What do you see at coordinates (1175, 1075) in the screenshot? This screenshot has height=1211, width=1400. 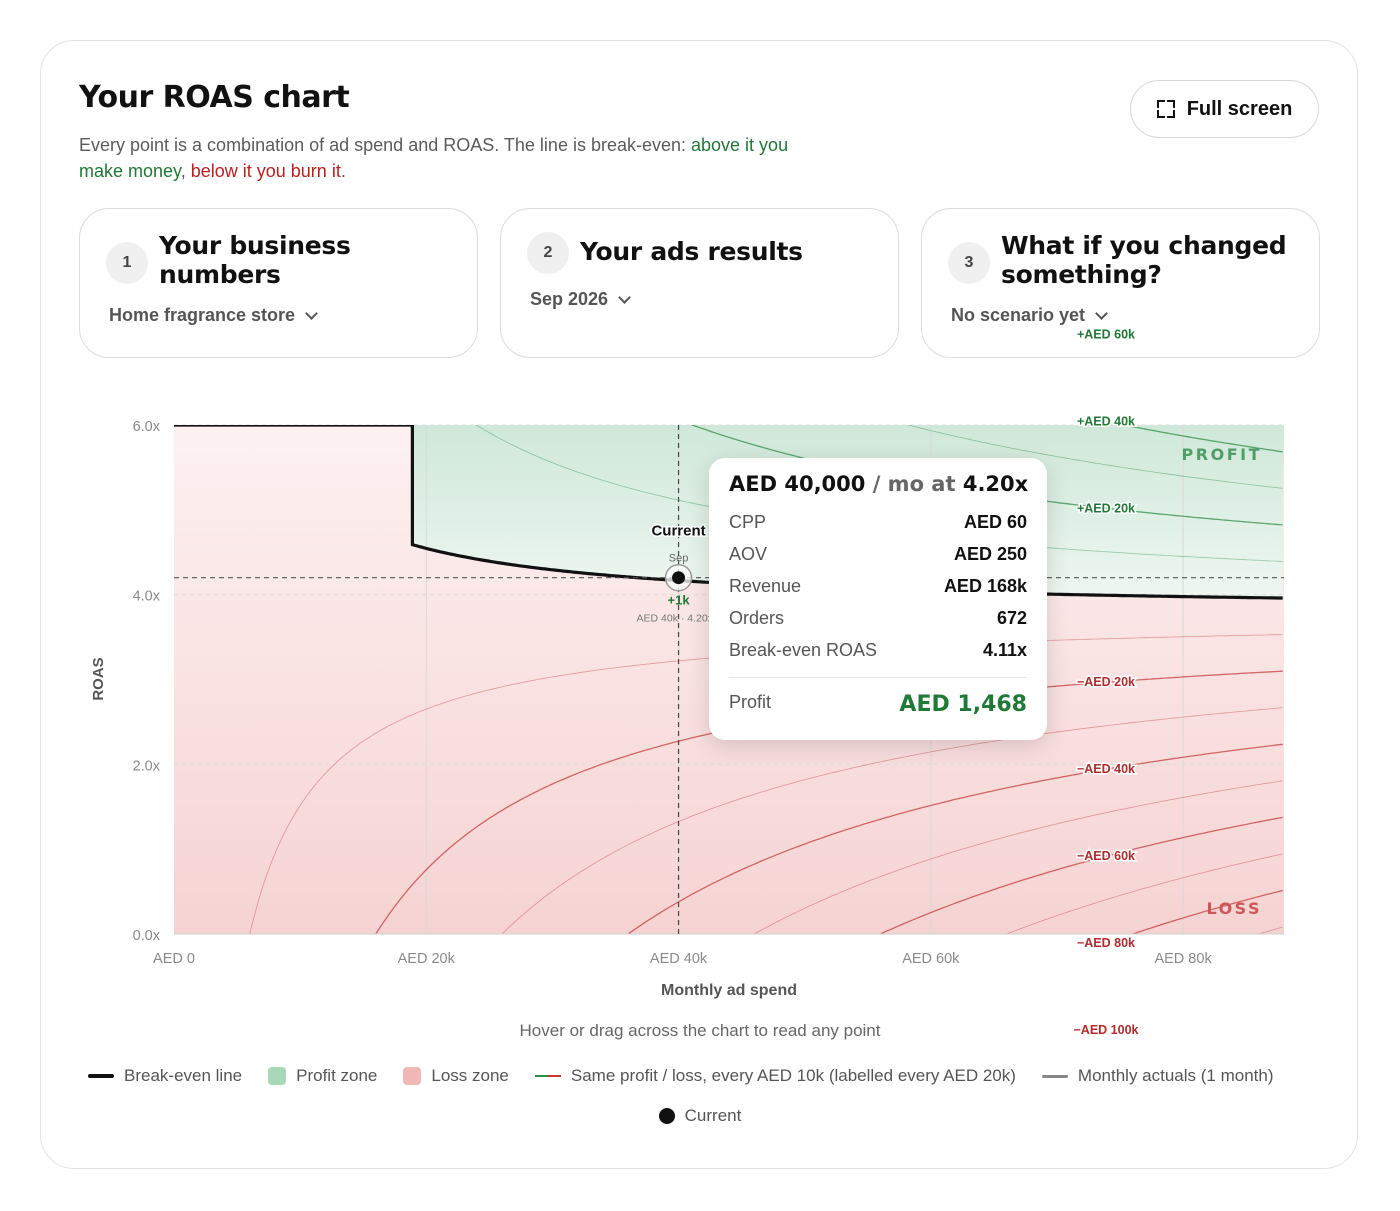 I see `legend-label: Monthly actuals (1 month)` at bounding box center [1175, 1075].